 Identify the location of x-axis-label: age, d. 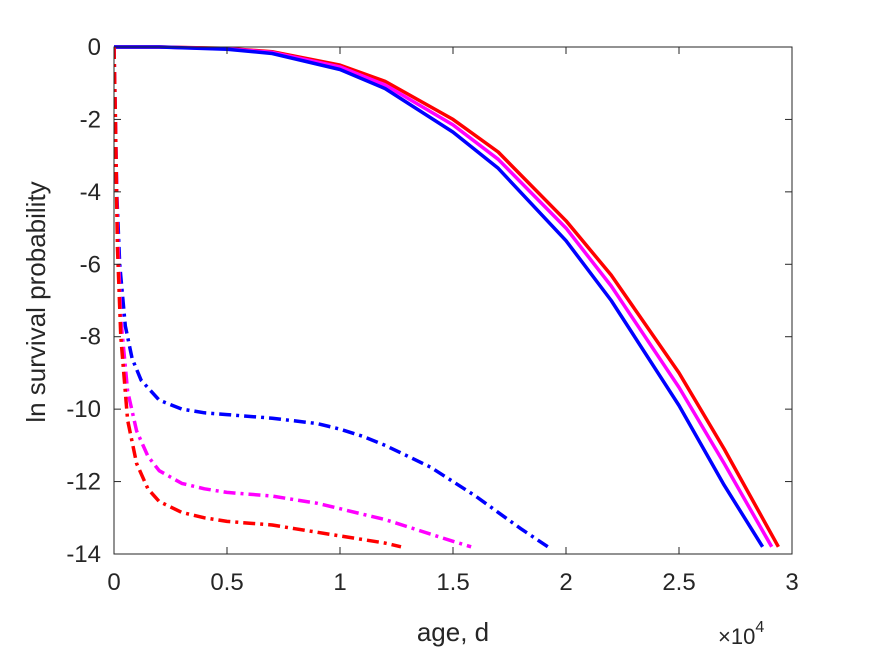
(453, 632).